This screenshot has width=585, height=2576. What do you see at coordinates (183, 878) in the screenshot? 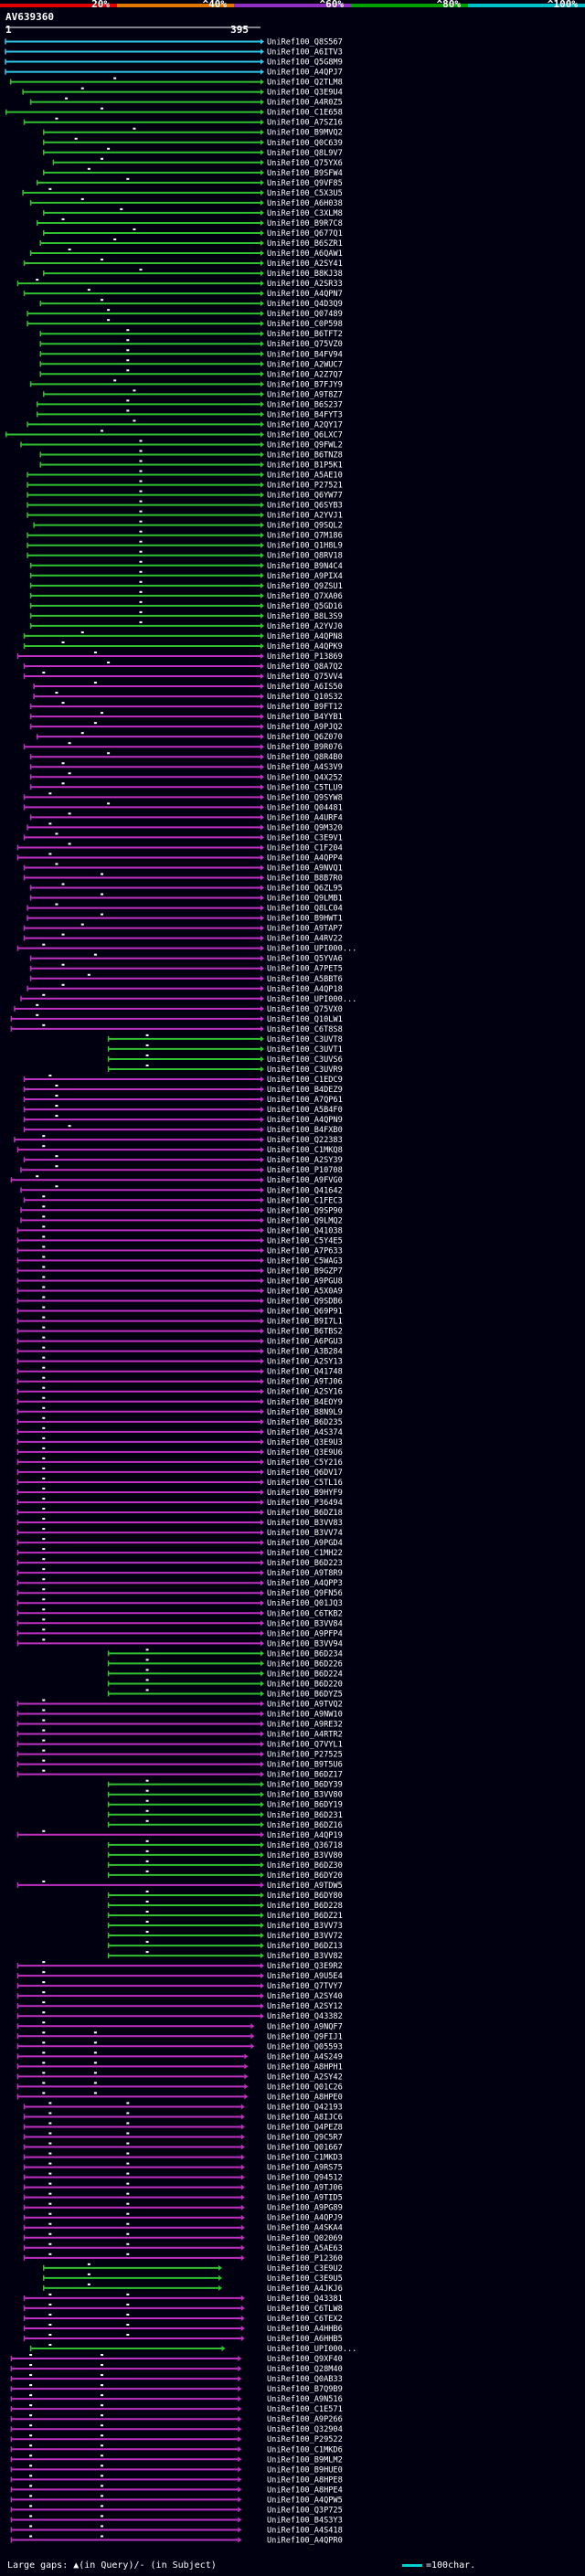
I see `hit-row: UniRef100_B8B7R0` at bounding box center [183, 878].